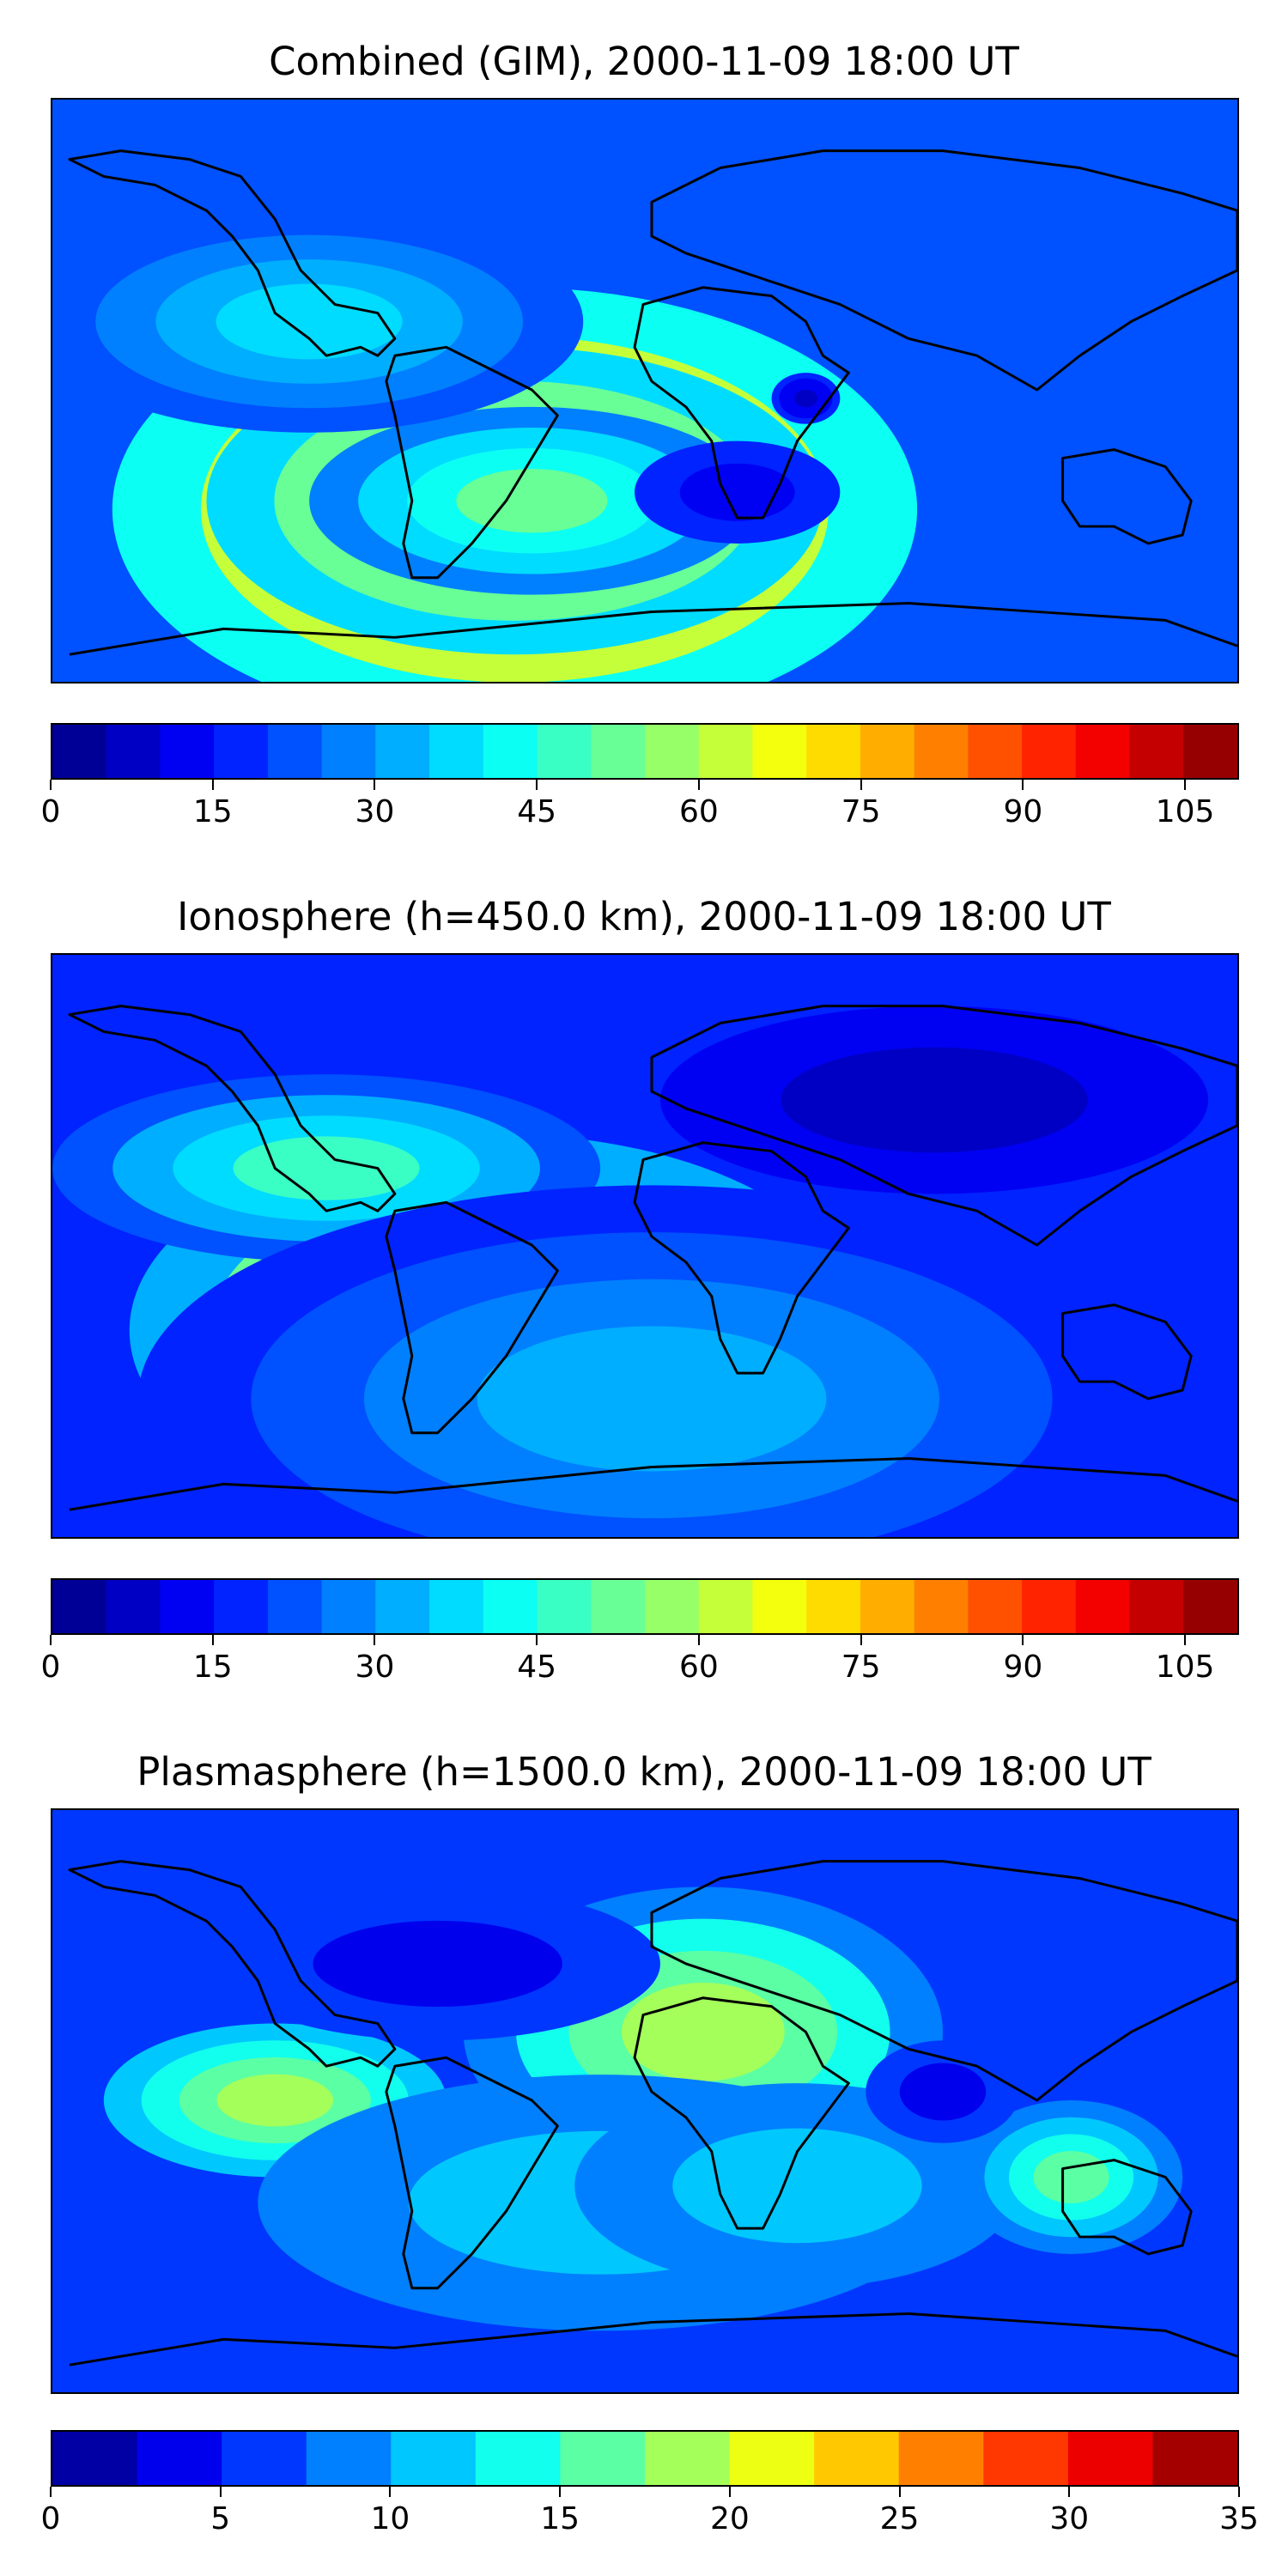 The width and height of the screenshot is (1288, 2576). Describe the element at coordinates (640, 806) in the screenshot. I see `colorbar-ticks-combined: 0 15 30 45 60 75 90 105` at that location.